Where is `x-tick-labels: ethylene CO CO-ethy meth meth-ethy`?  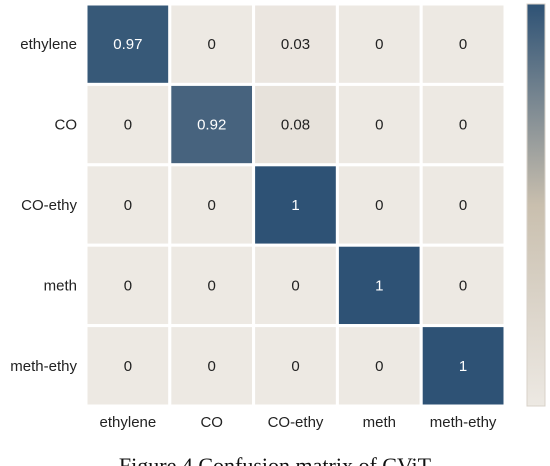 x-tick-labels: ethylene CO CO-ethy meth meth-ethy is located at coordinates (298, 422).